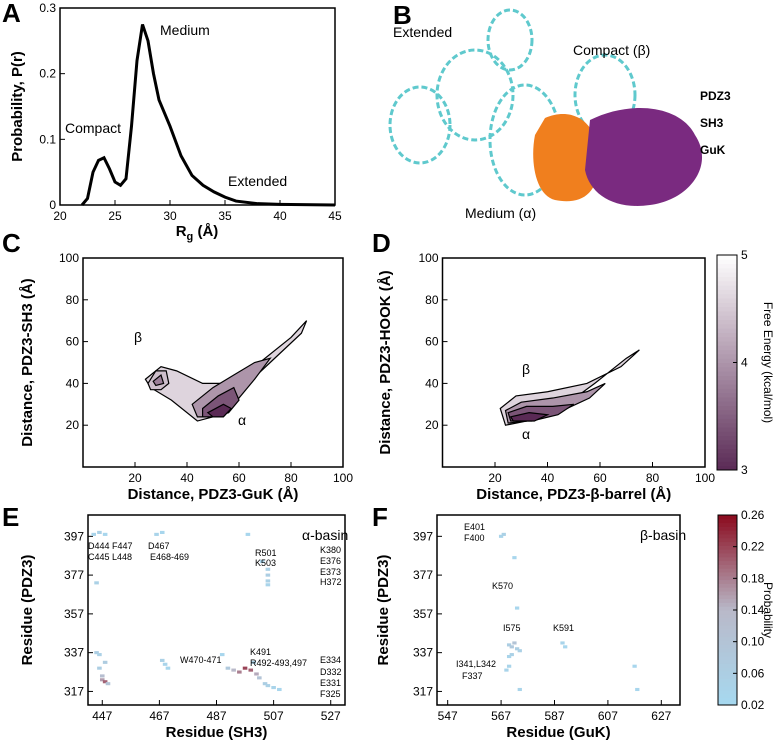  I want to click on annotation: E334, so click(330, 660).